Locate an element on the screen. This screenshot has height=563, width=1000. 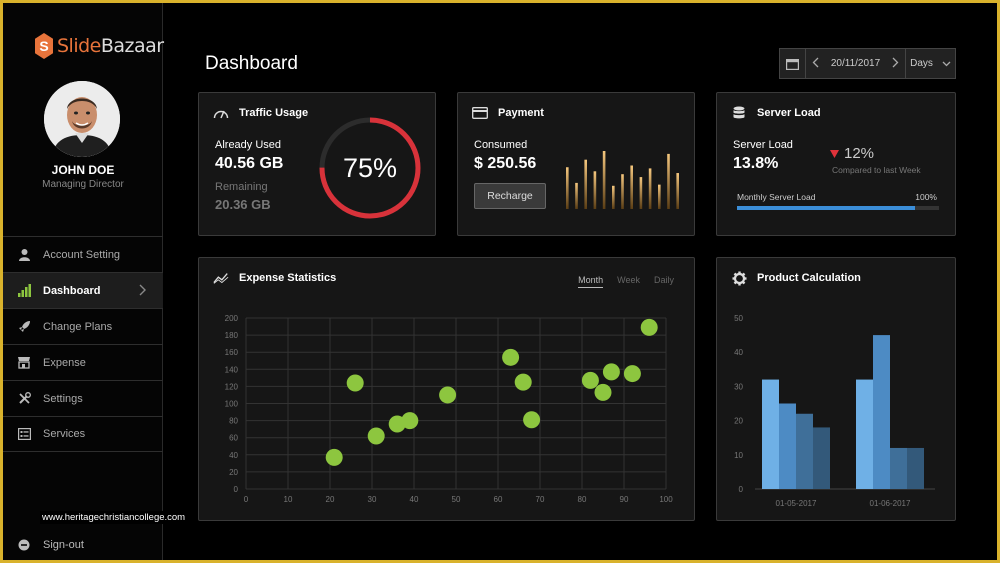
next-date-button is located at coordinates (895, 64).